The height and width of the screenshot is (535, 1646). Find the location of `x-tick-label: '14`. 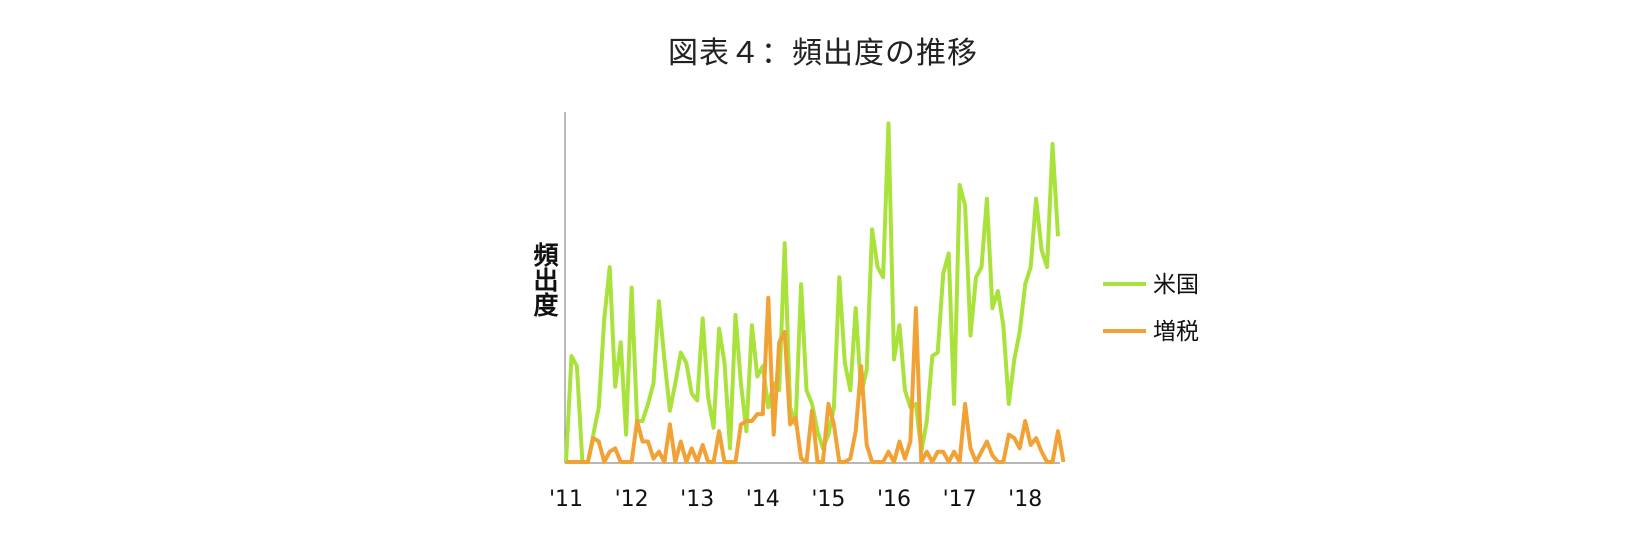

x-tick-label: '14 is located at coordinates (763, 499).